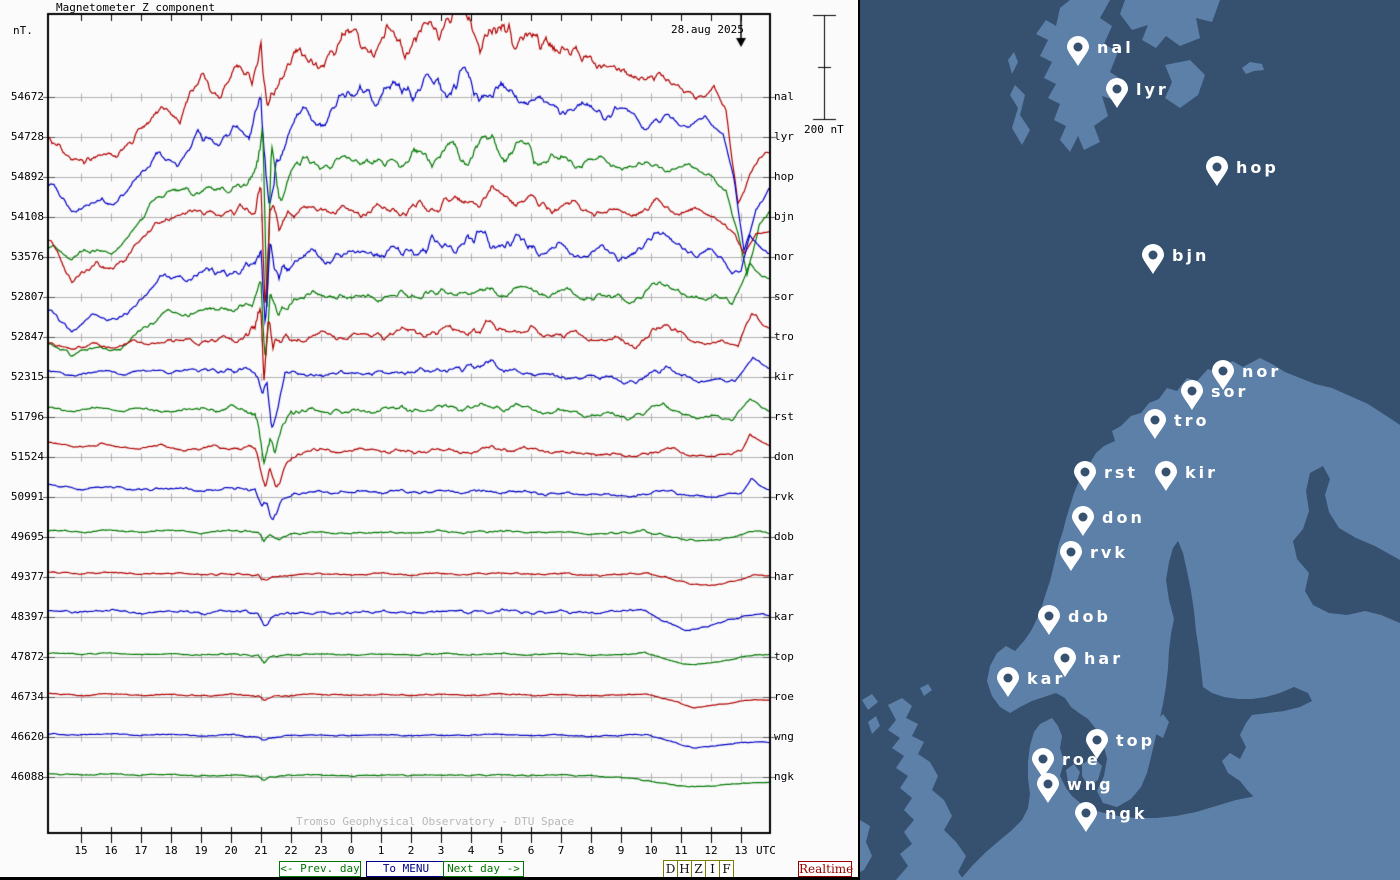 This screenshot has width=1400, height=880. What do you see at coordinates (27, 576) in the screenshot?
I see `y-axis-label-har: 49377` at bounding box center [27, 576].